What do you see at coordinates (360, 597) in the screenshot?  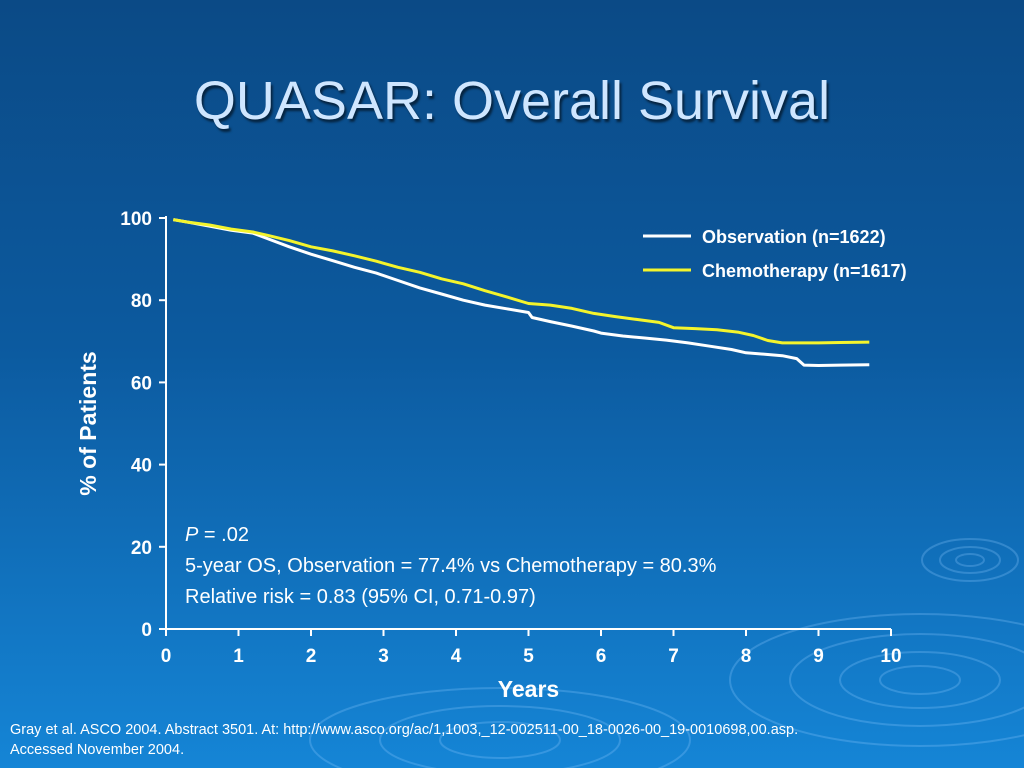 I see `relative-risk-line: Relative risk = 0.83 (95% CI, 0.71-0.97)` at bounding box center [360, 597].